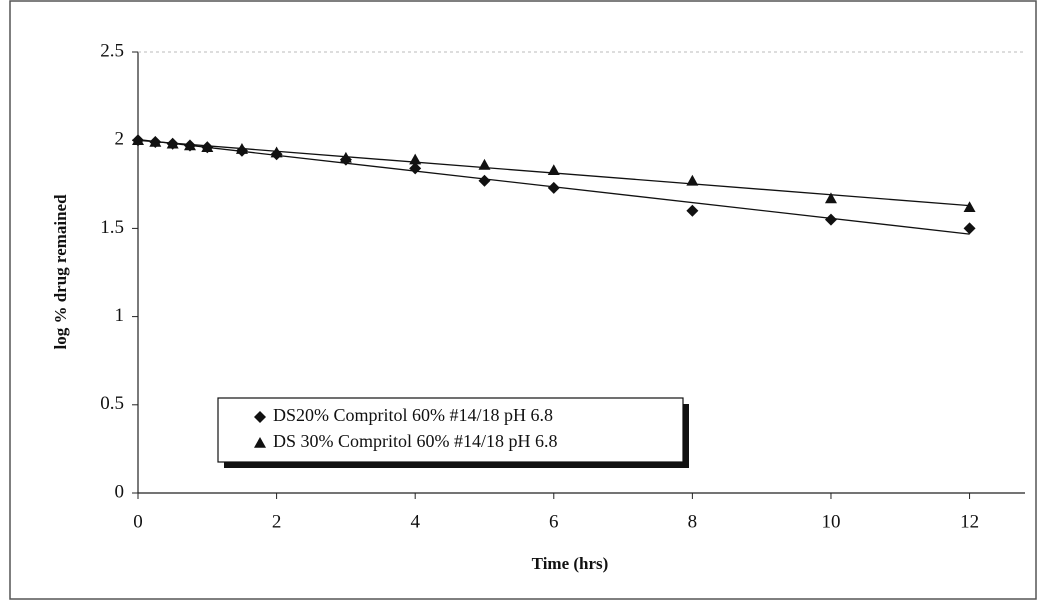 The width and height of the screenshot is (1040, 601). Describe the element at coordinates (120, 315) in the screenshot. I see `y-tick-label: 1` at that location.